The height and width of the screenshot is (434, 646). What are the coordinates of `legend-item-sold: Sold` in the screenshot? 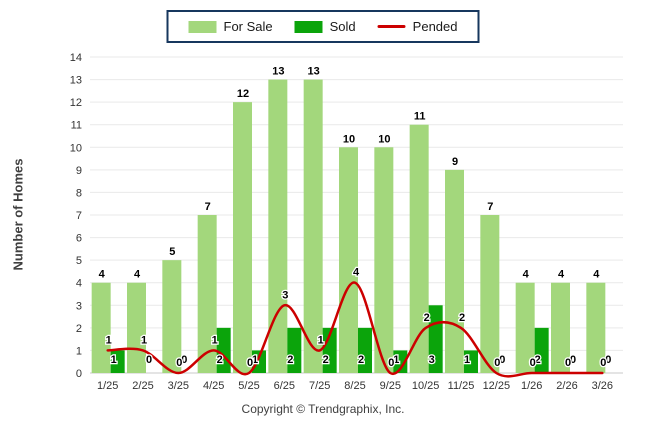 It's located at (325, 26).